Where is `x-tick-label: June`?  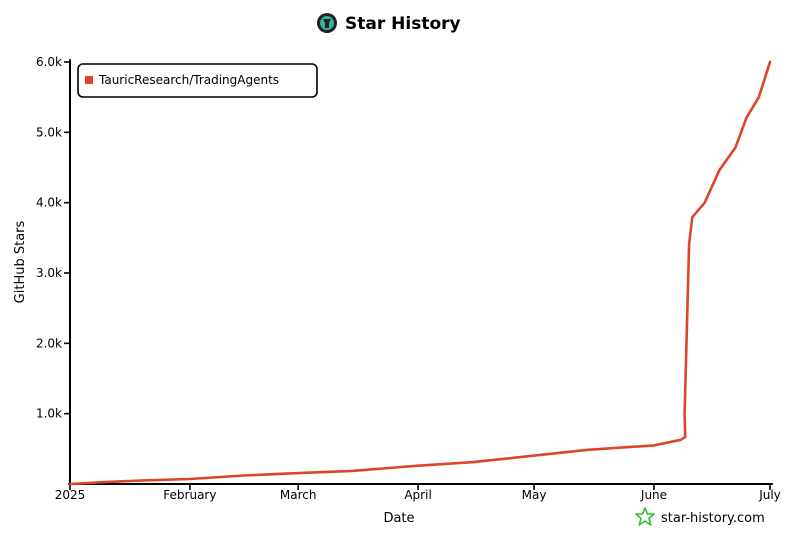 x-tick-label: June is located at coordinates (653, 495).